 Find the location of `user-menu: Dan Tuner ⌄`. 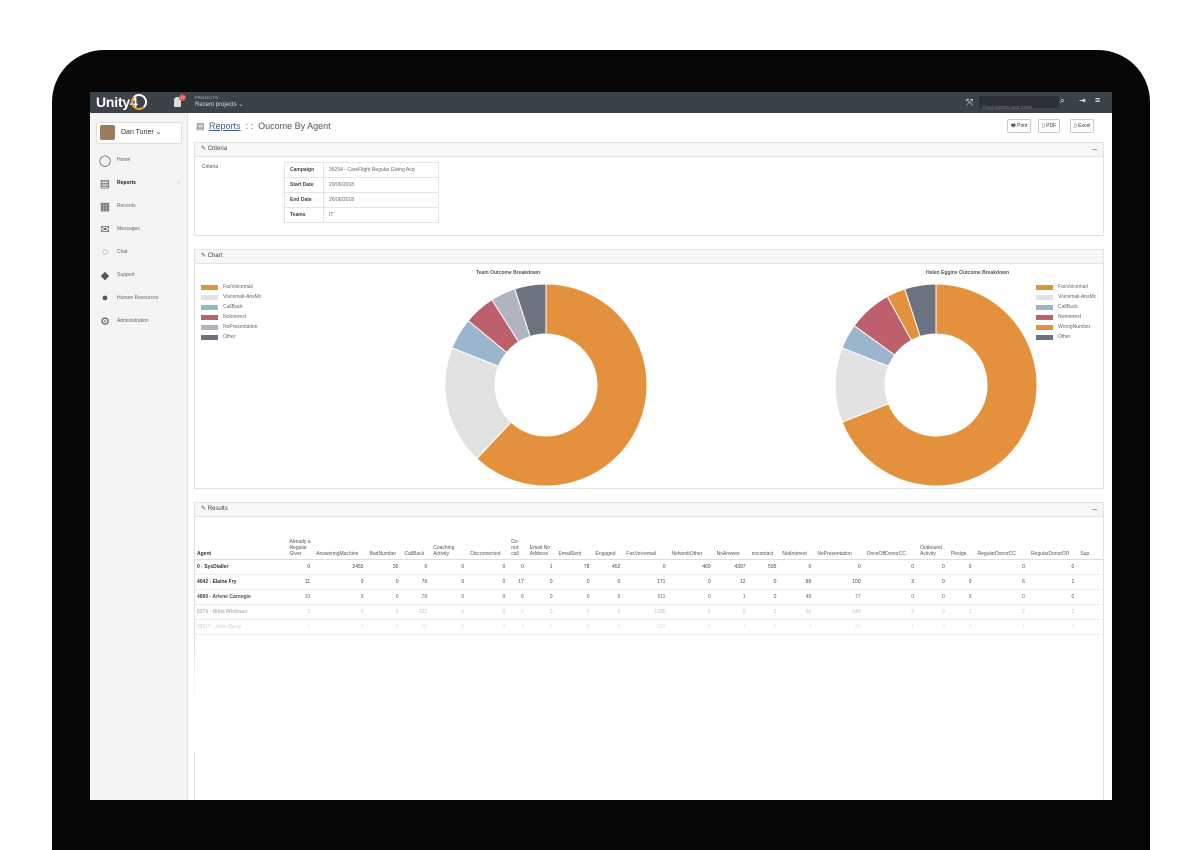

user-menu: Dan Tuner ⌄ is located at coordinates (139, 133).